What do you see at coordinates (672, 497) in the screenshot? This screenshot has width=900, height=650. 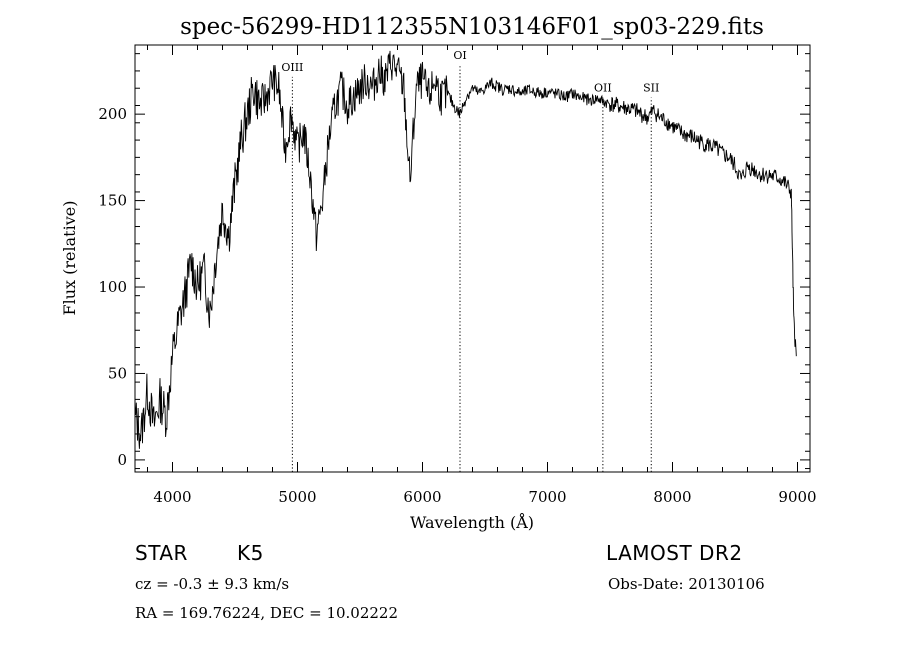 I see `x-tick-label: 8000` at bounding box center [672, 497].